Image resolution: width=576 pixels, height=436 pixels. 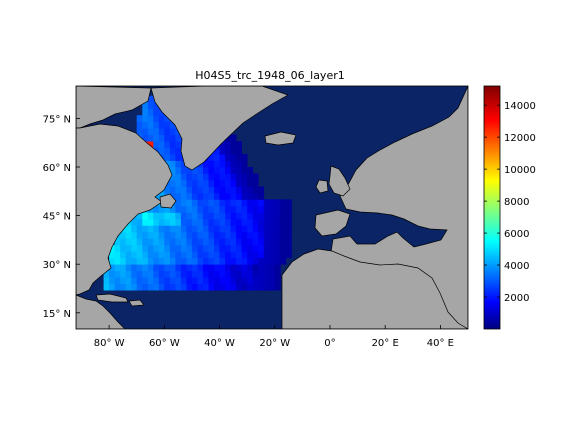 What do you see at coordinates (516, 234) in the screenshot?
I see `colorbar-tick-label: 6000` at bounding box center [516, 234].